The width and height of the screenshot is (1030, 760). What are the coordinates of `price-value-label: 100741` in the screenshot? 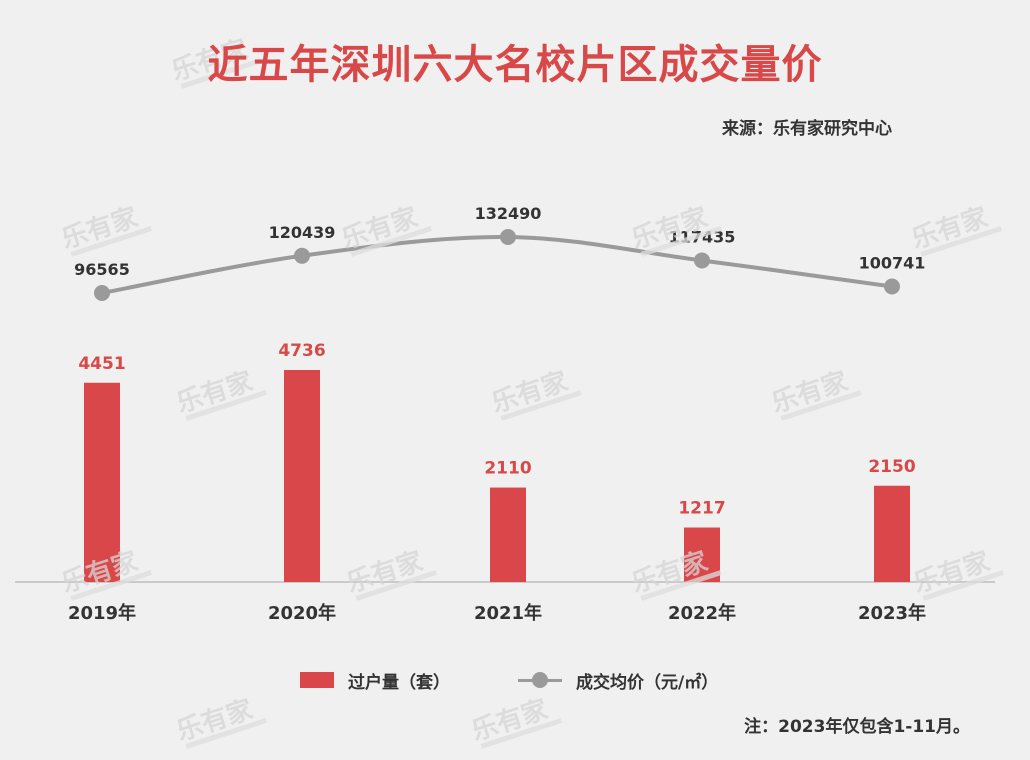 It's located at (892, 262).